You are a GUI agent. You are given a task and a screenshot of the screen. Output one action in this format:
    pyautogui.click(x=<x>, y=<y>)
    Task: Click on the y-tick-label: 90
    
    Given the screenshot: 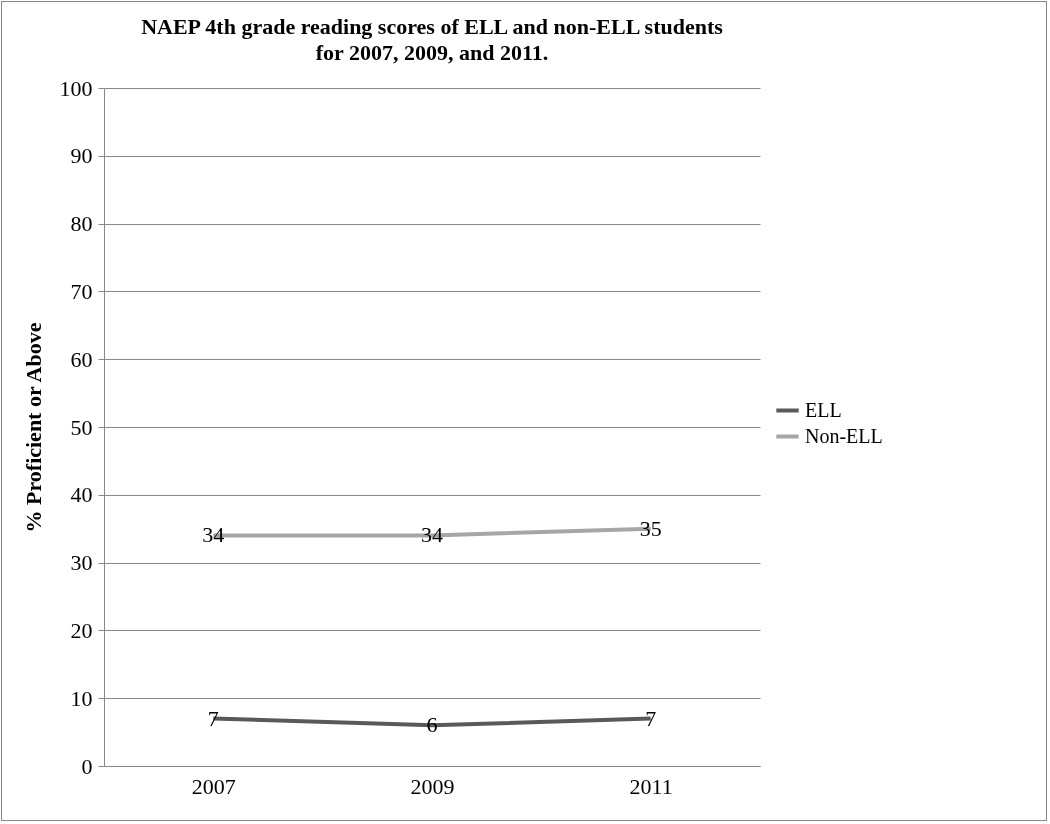 What is the action you would take?
    pyautogui.click(x=81, y=156)
    